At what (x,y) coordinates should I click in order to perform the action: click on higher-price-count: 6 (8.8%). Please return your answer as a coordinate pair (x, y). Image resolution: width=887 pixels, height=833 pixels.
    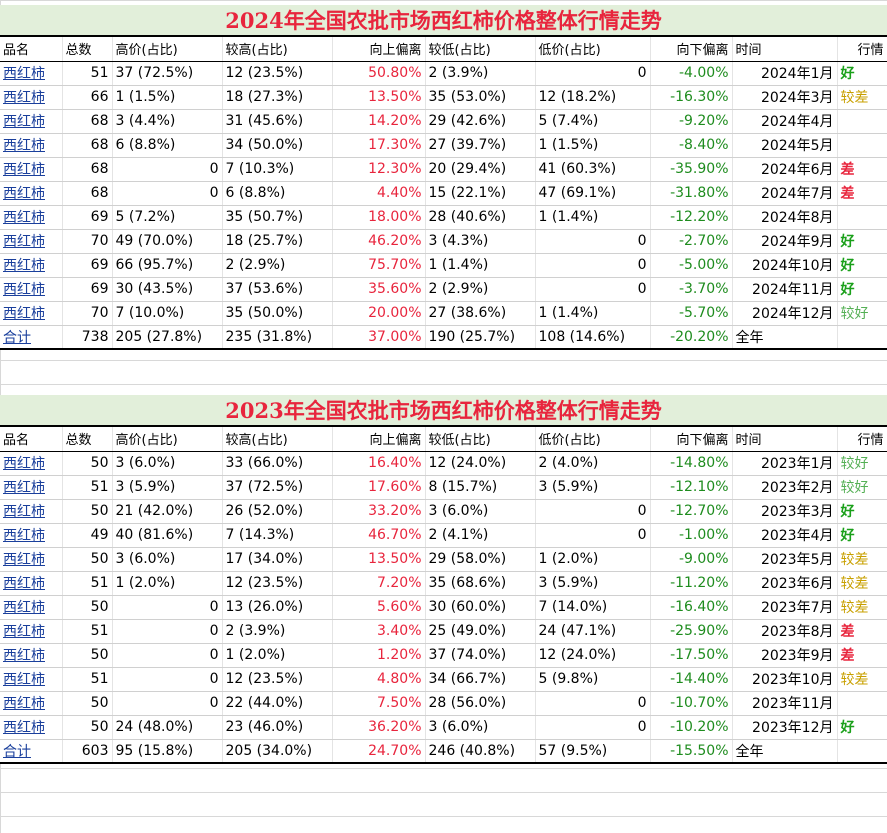
    Looking at the image, I should click on (277, 193).